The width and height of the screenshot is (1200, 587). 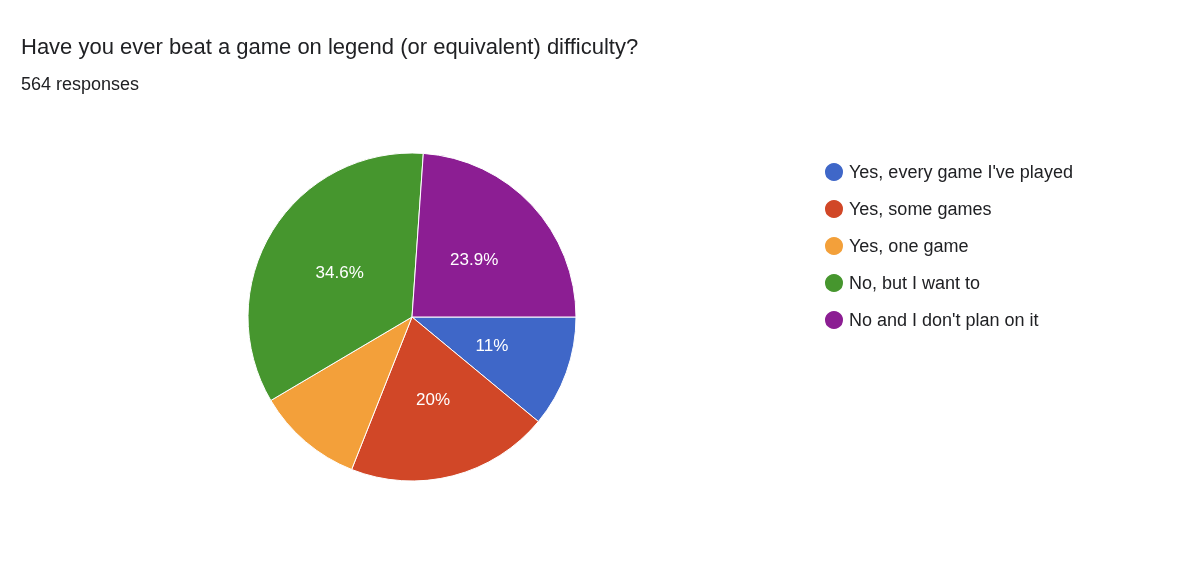 I want to click on data-label: 23.9%, so click(x=474, y=259).